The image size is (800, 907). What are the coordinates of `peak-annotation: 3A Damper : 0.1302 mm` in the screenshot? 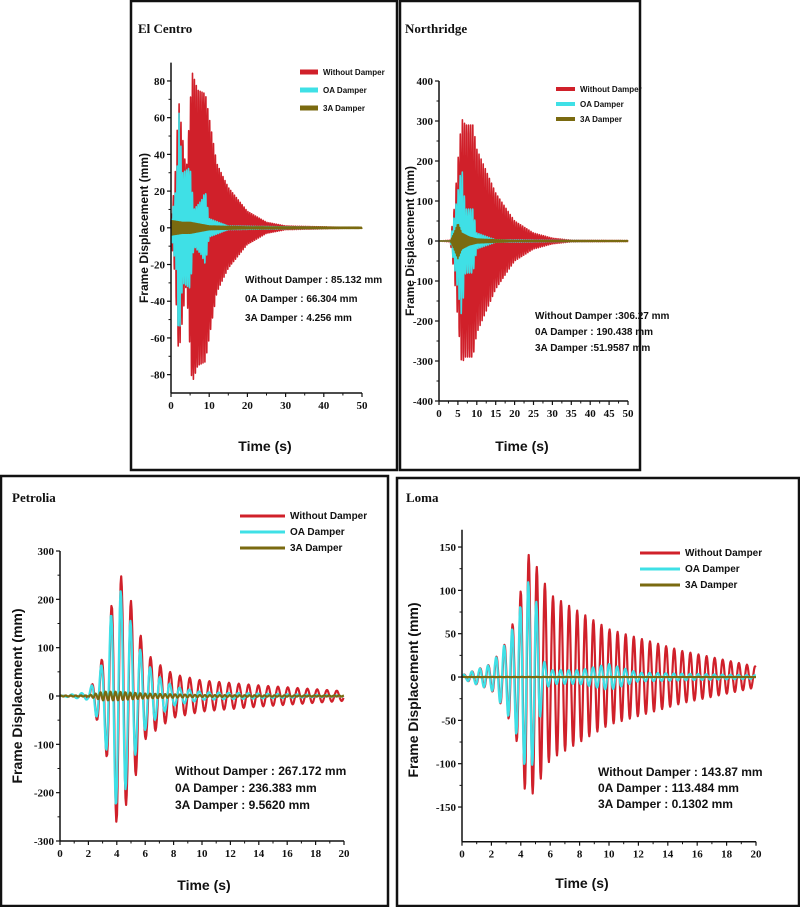 It's located at (665, 804).